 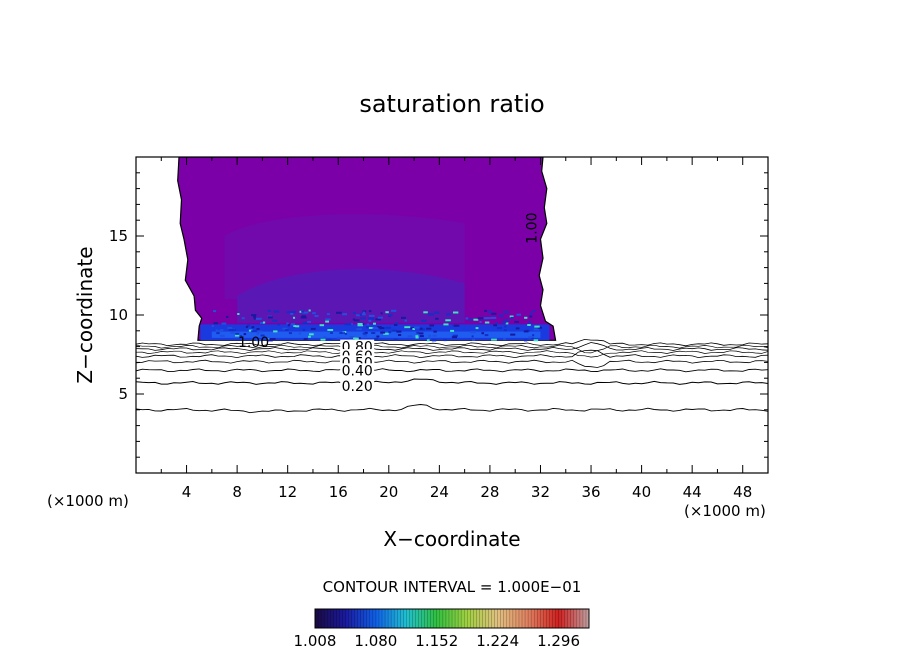 What do you see at coordinates (489, 492) in the screenshot?
I see `x-tick-label-6: 28` at bounding box center [489, 492].